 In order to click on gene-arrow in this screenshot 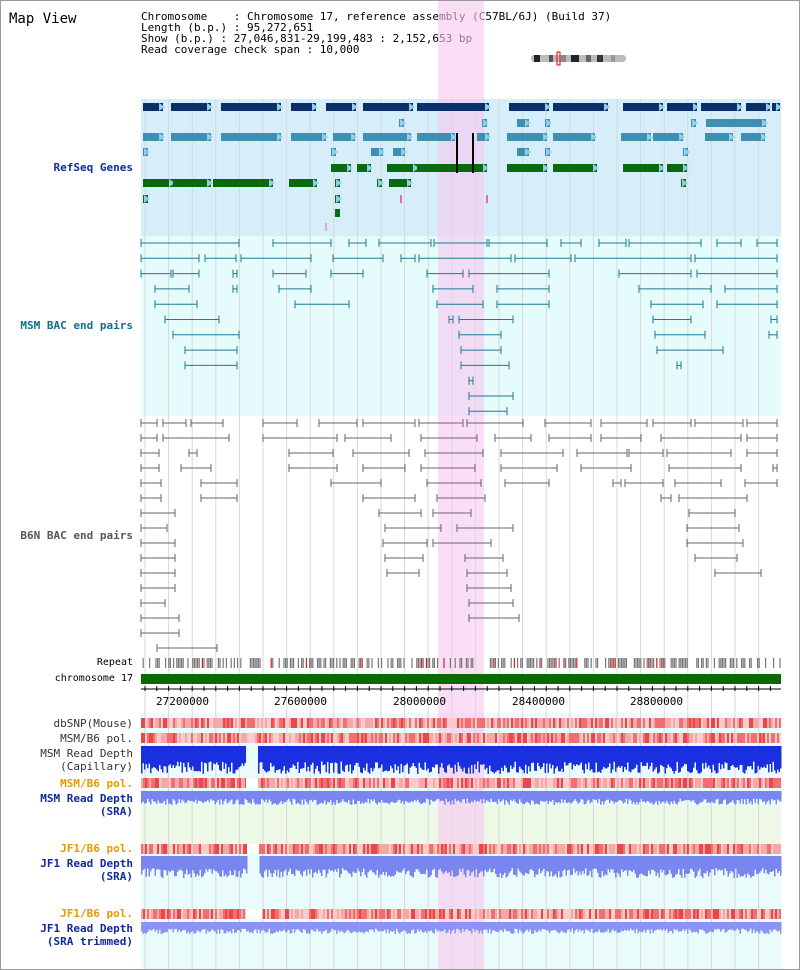, I will do `click(404, 152)`.